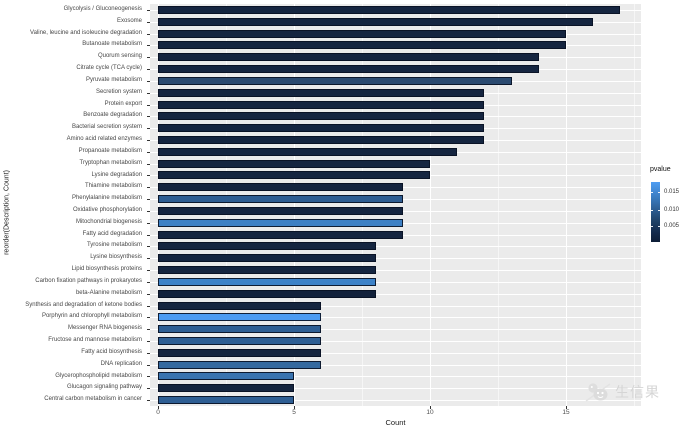 The image size is (691, 428). What do you see at coordinates (106, 127) in the screenshot?
I see `category-label: Bacterial secretion system` at bounding box center [106, 127].